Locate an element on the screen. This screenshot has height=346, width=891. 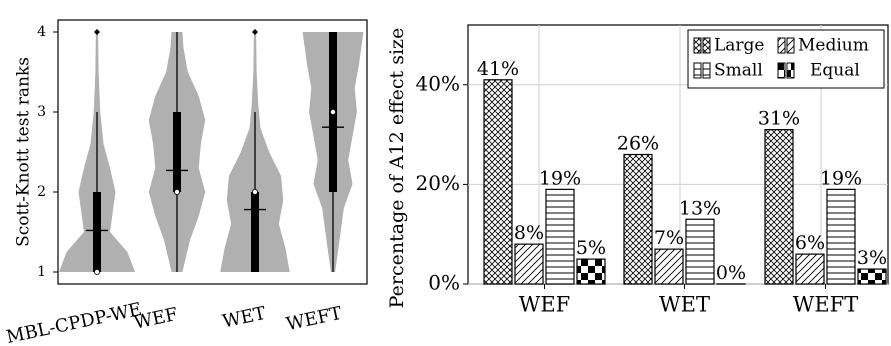
legend-label: Medium is located at coordinates (833, 46).